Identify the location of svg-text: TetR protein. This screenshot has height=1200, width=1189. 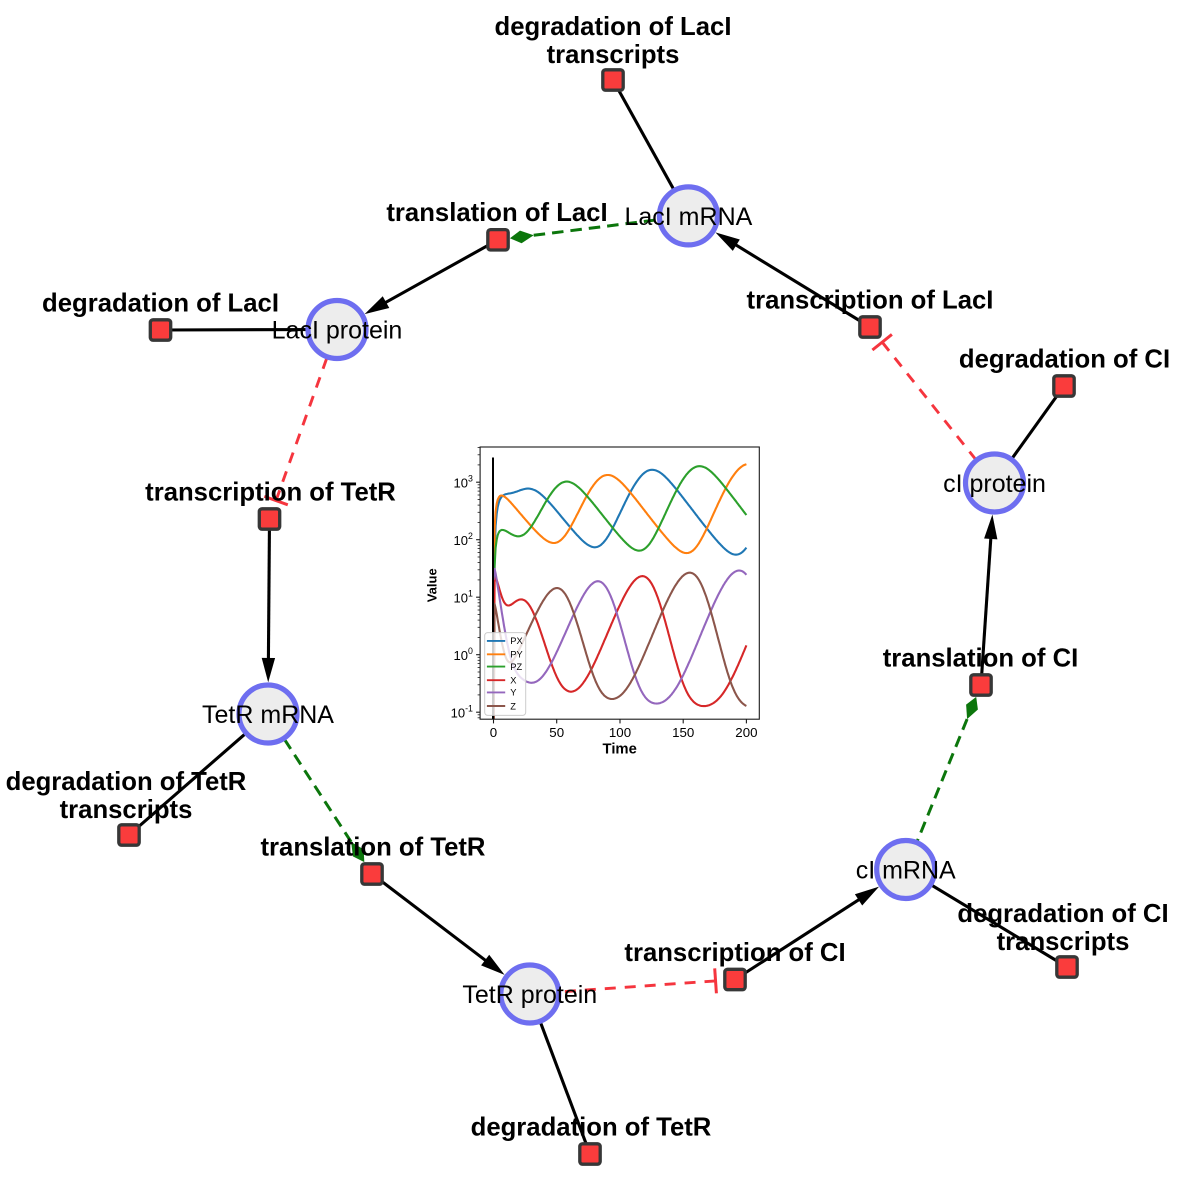
(529, 995).